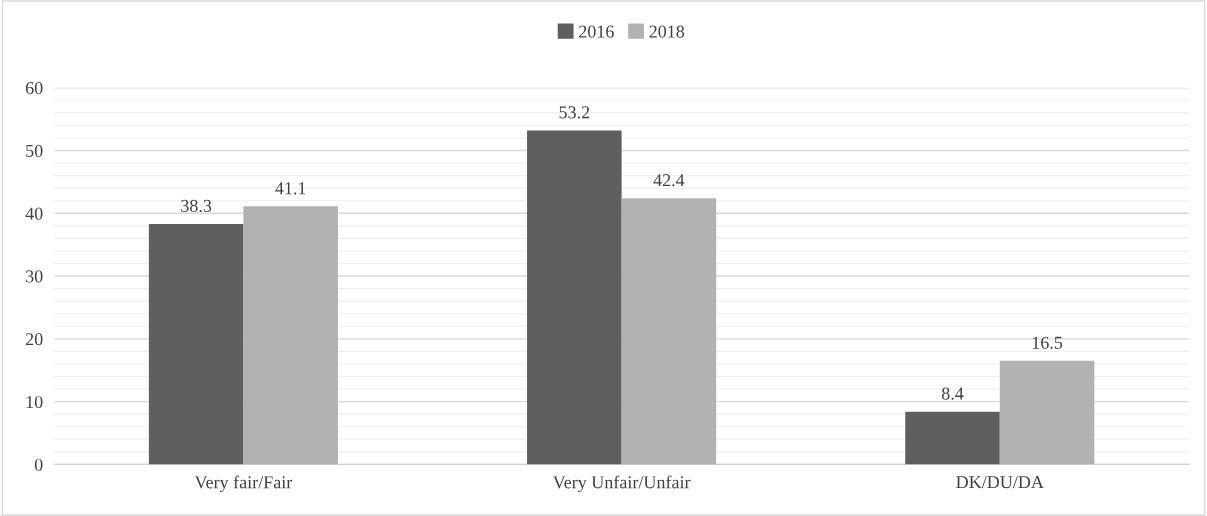 Image resolution: width=1207 pixels, height=516 pixels. What do you see at coordinates (34, 150) in the screenshot?
I see `y-tick-label: 50` at bounding box center [34, 150].